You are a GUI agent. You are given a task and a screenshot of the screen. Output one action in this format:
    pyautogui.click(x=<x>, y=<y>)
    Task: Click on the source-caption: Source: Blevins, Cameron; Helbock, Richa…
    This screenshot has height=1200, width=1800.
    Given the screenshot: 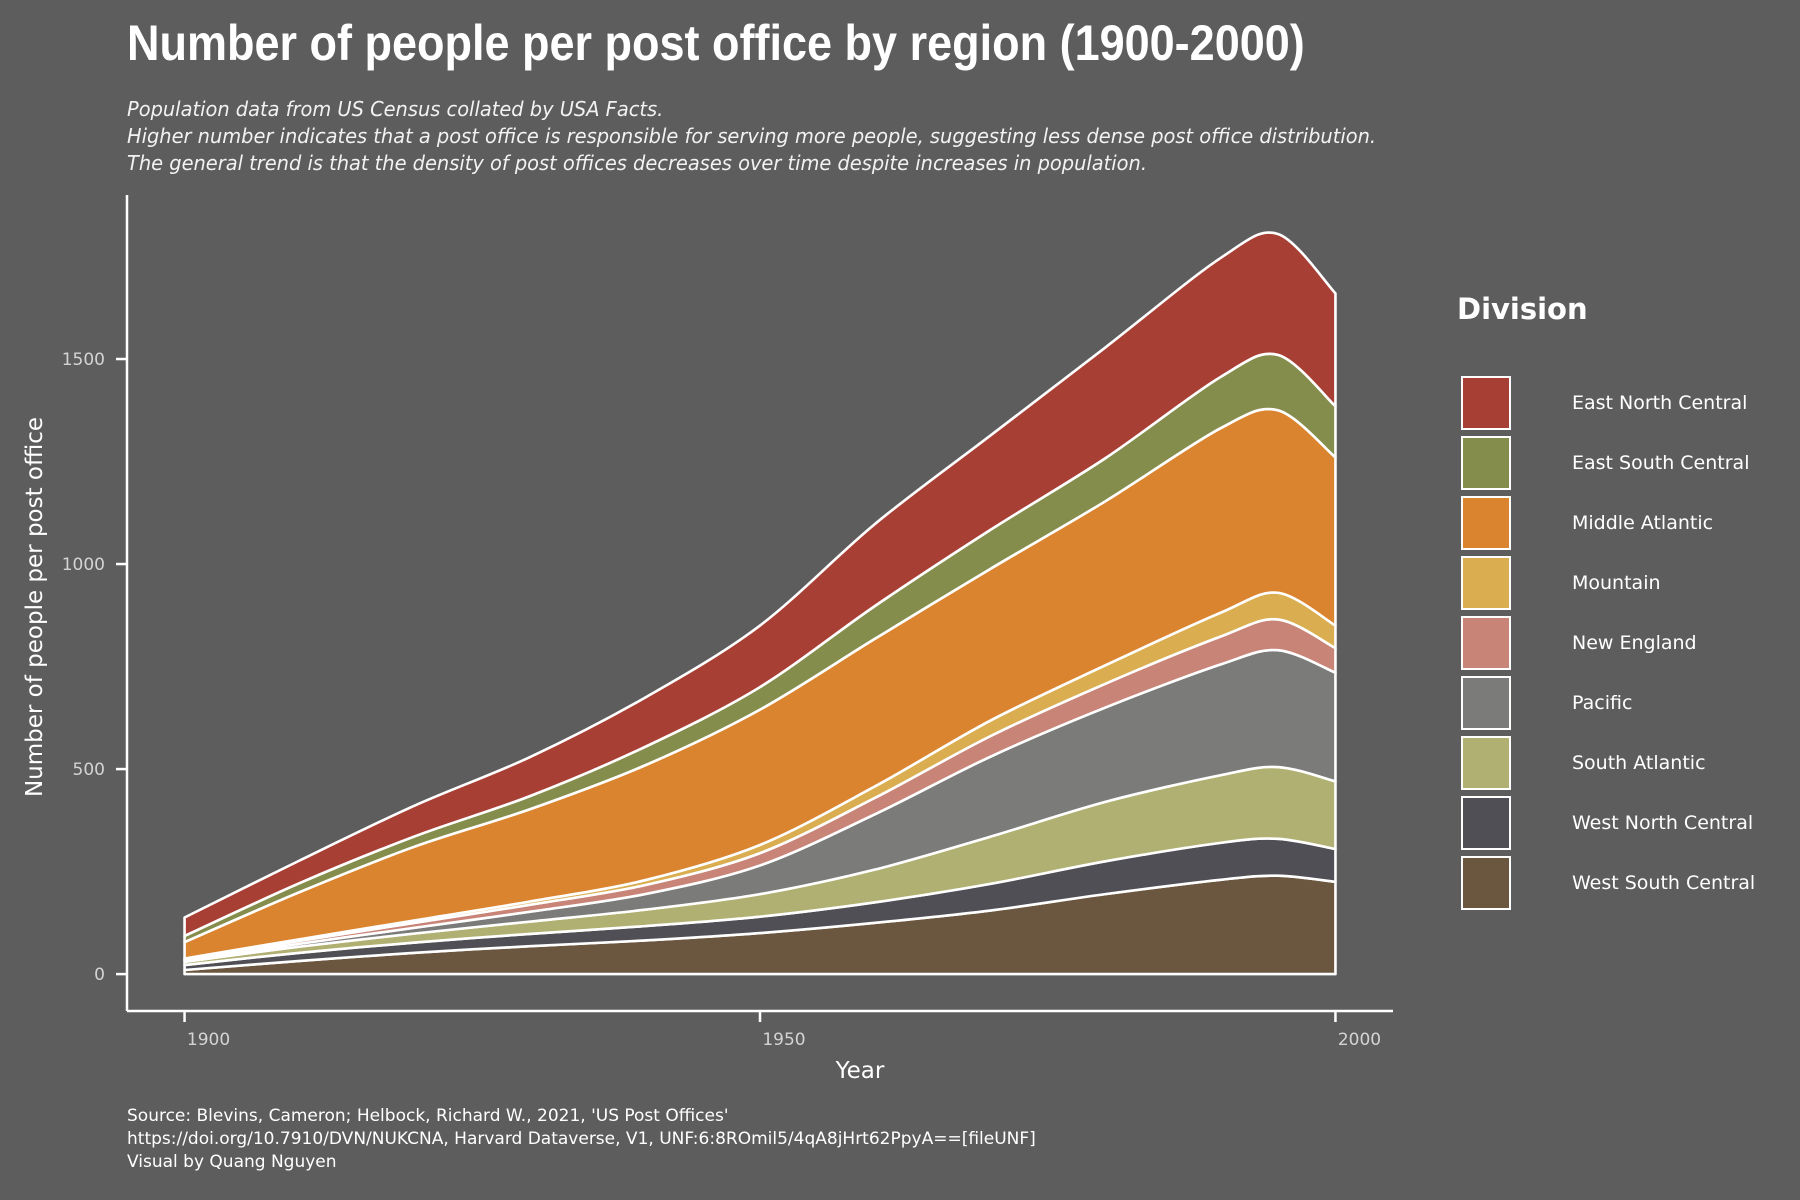 What is the action you would take?
    pyautogui.click(x=581, y=1139)
    